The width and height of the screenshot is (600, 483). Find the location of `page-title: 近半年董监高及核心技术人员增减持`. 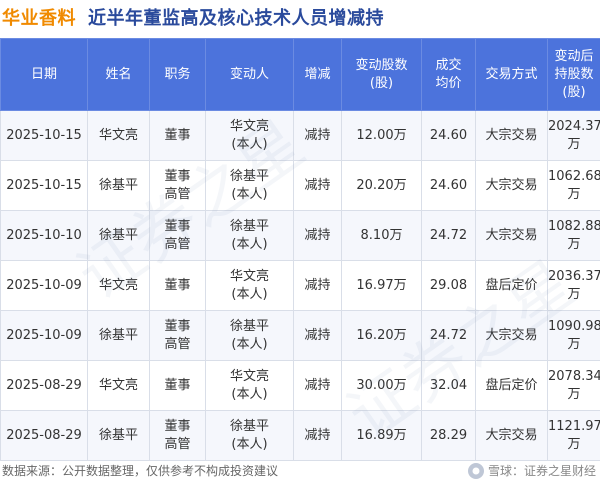

page-title: 近半年董监高及核心技术人员增减持 is located at coordinates (236, 18).